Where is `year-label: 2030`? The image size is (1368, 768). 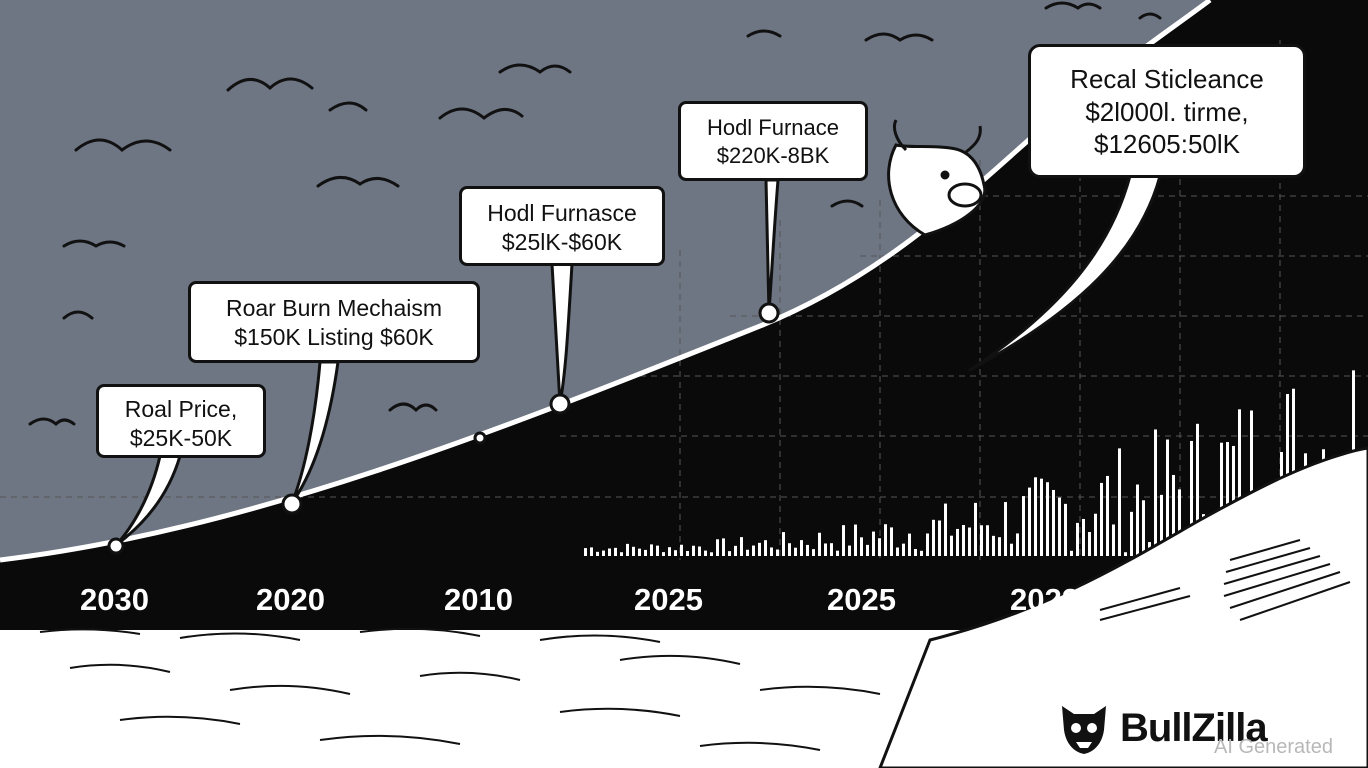 year-label: 2030 is located at coordinates (114, 599).